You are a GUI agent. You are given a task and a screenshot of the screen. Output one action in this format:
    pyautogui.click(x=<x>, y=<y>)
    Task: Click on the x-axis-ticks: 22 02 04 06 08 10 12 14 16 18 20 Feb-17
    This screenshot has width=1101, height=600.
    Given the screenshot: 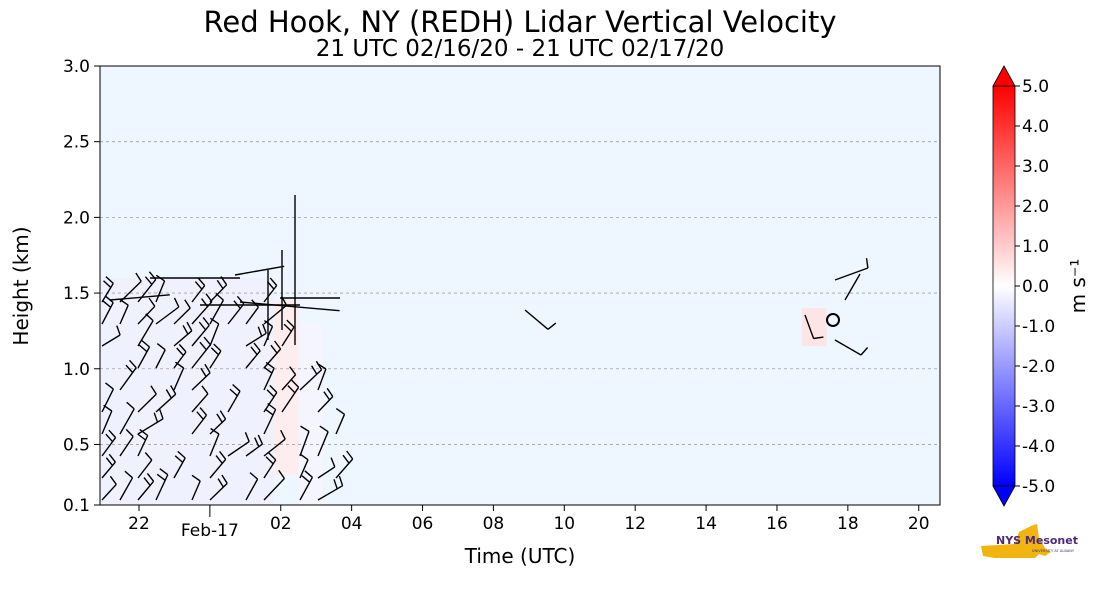 What is the action you would take?
    pyautogui.click(x=529, y=523)
    